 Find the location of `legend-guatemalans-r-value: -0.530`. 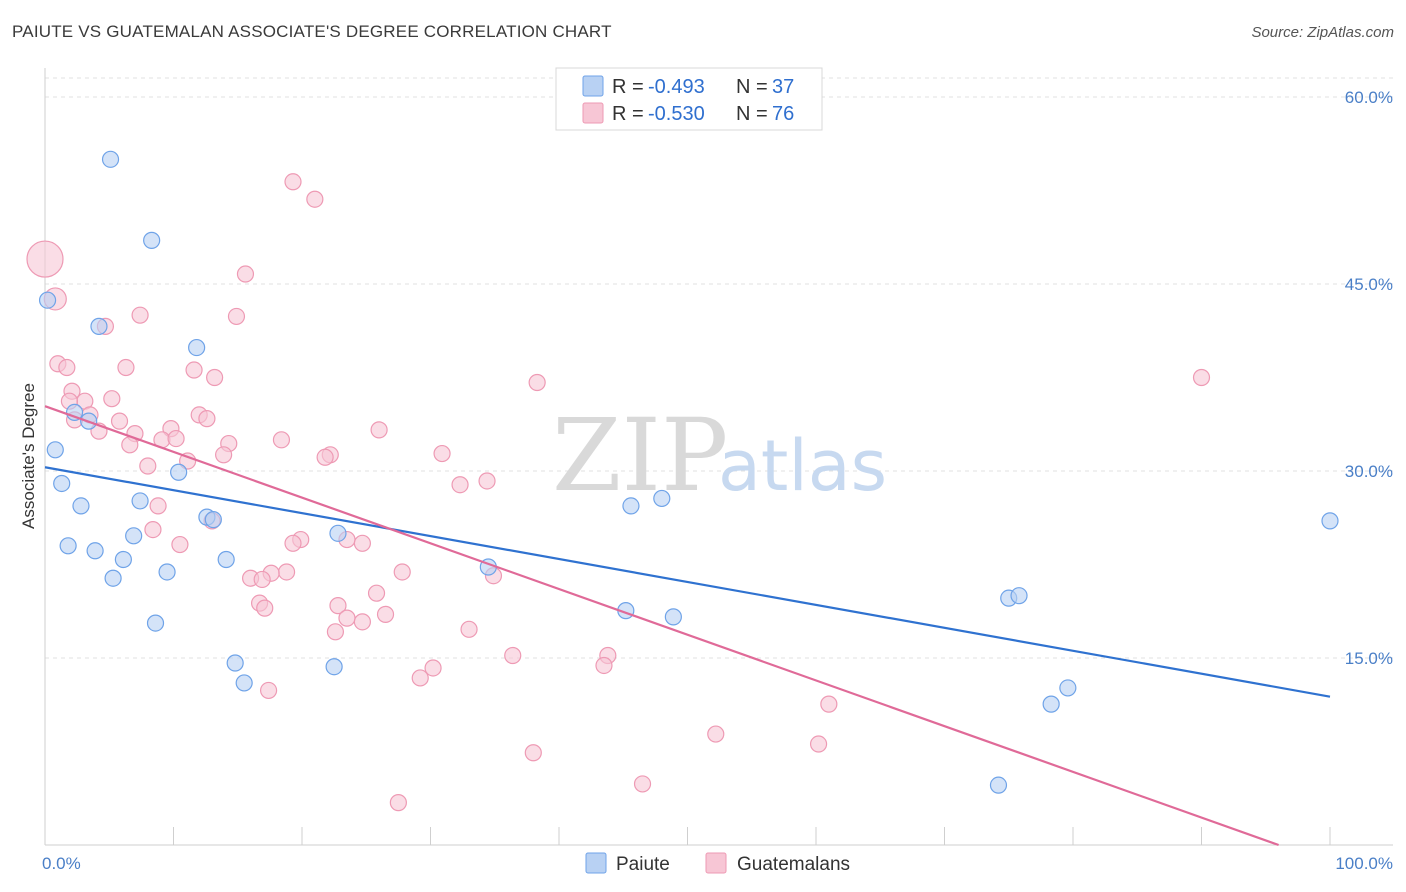

legend-guatemalans-r-value: -0.530 is located at coordinates (676, 114).